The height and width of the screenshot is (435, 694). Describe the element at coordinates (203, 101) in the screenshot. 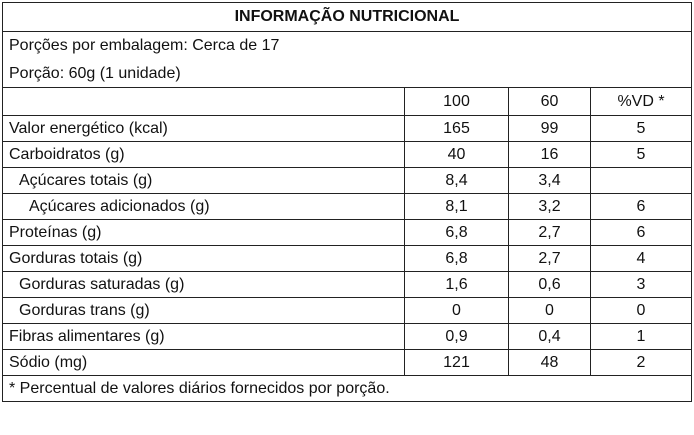

I see `header-blank` at that location.